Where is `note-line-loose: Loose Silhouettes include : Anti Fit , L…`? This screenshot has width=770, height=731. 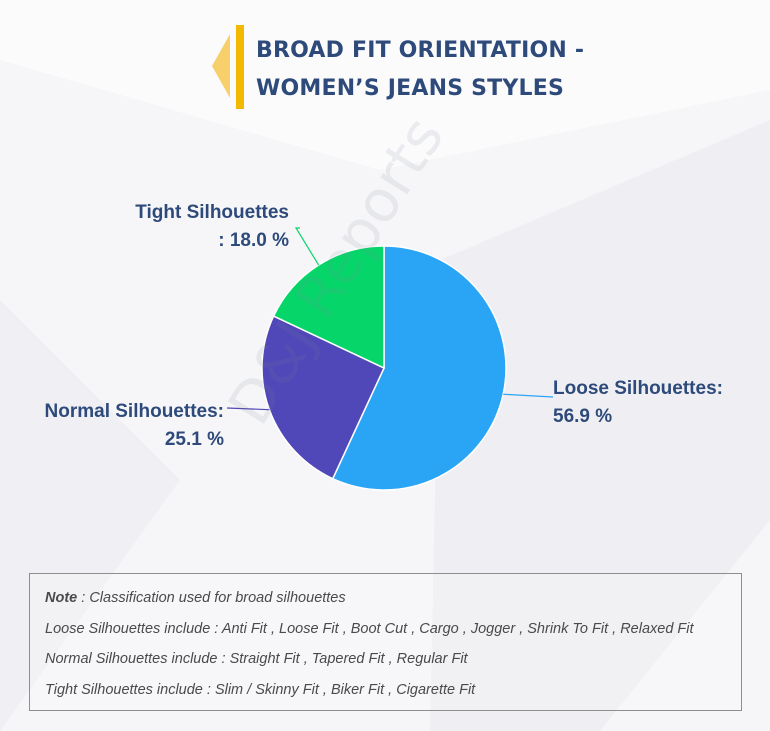 note-line-loose: Loose Silhouettes include : Anti Fit , L… is located at coordinates (393, 634).